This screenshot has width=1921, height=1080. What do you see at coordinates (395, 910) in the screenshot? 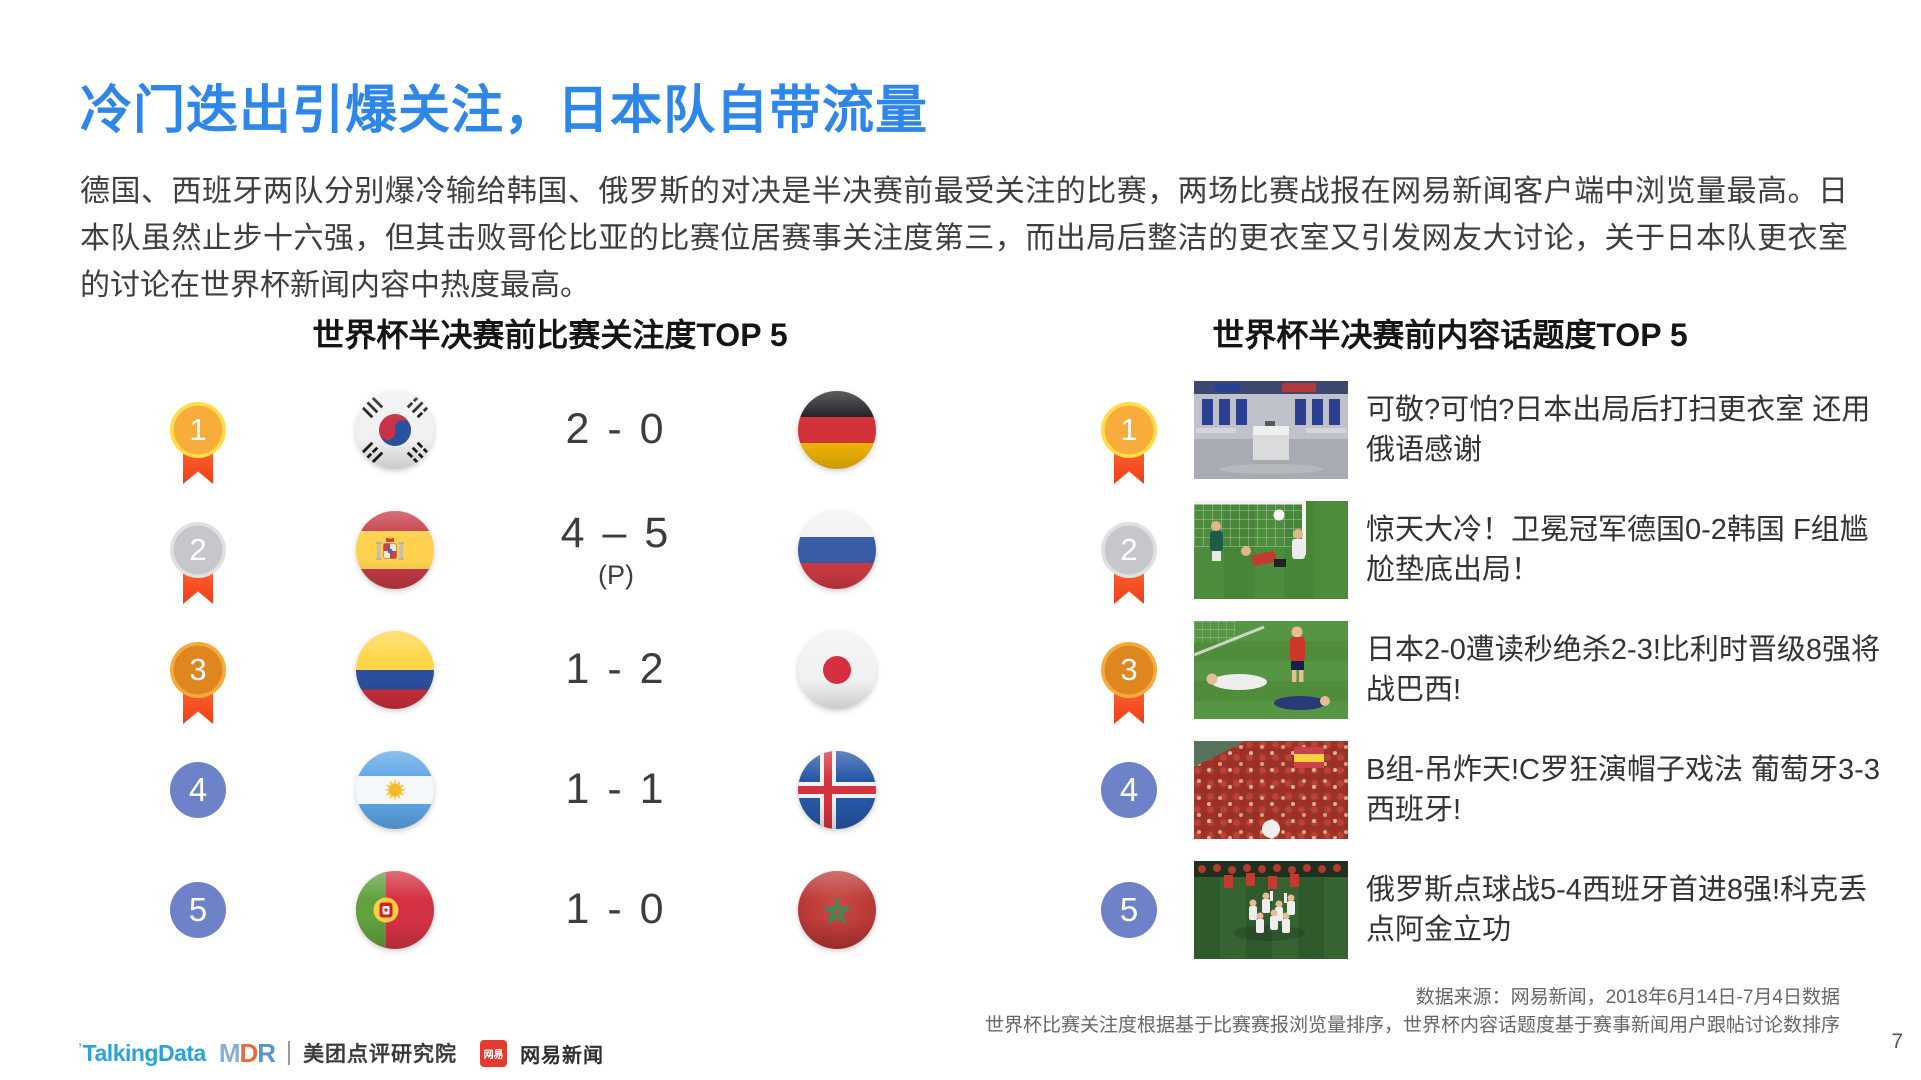
I see `portugal-flag-icon` at bounding box center [395, 910].